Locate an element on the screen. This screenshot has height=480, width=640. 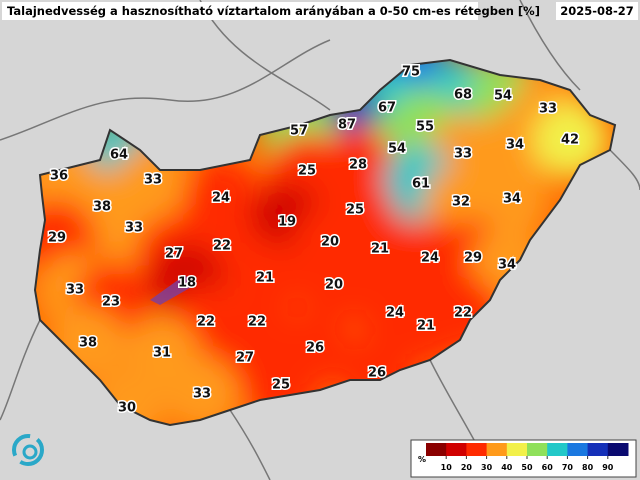
legend-tick-label: 10 is located at coordinates (447, 467).